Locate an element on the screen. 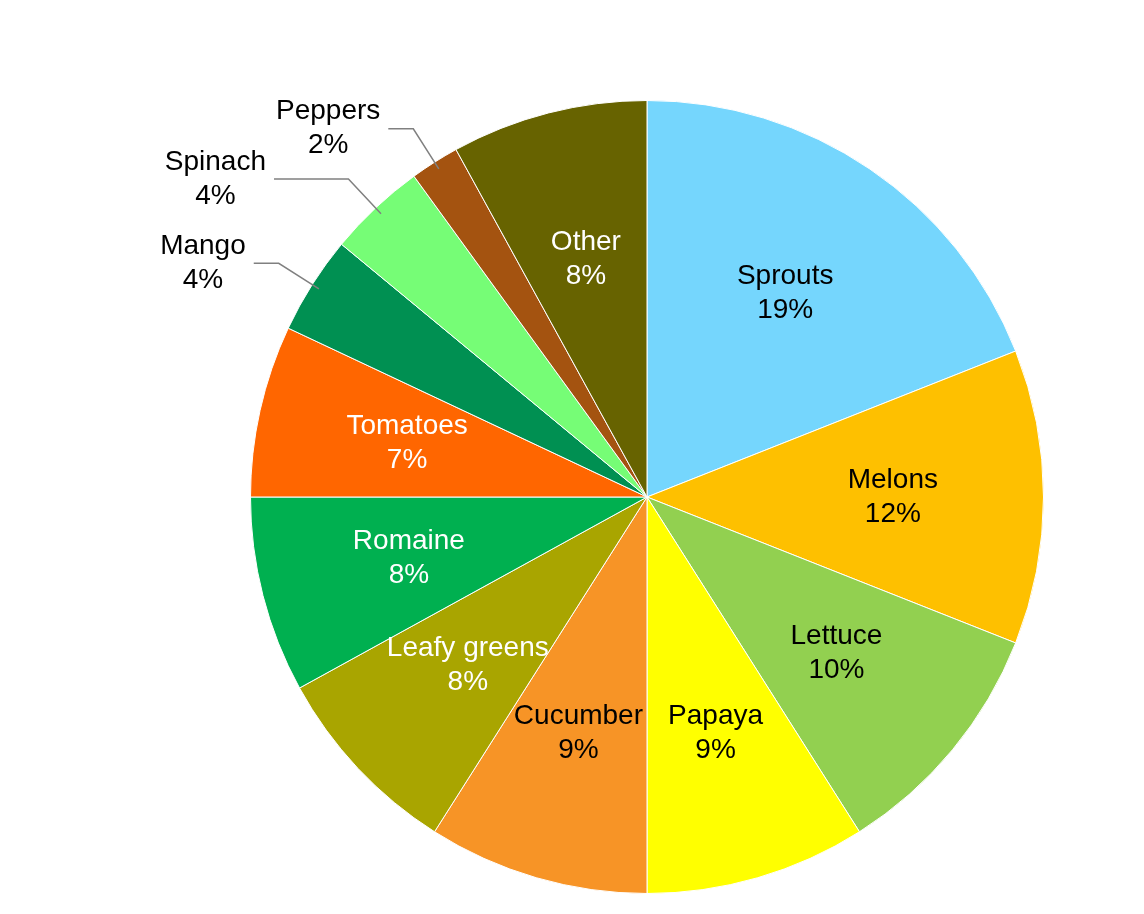 The image size is (1144, 914). slice-label: Romaine is located at coordinates (408, 539).